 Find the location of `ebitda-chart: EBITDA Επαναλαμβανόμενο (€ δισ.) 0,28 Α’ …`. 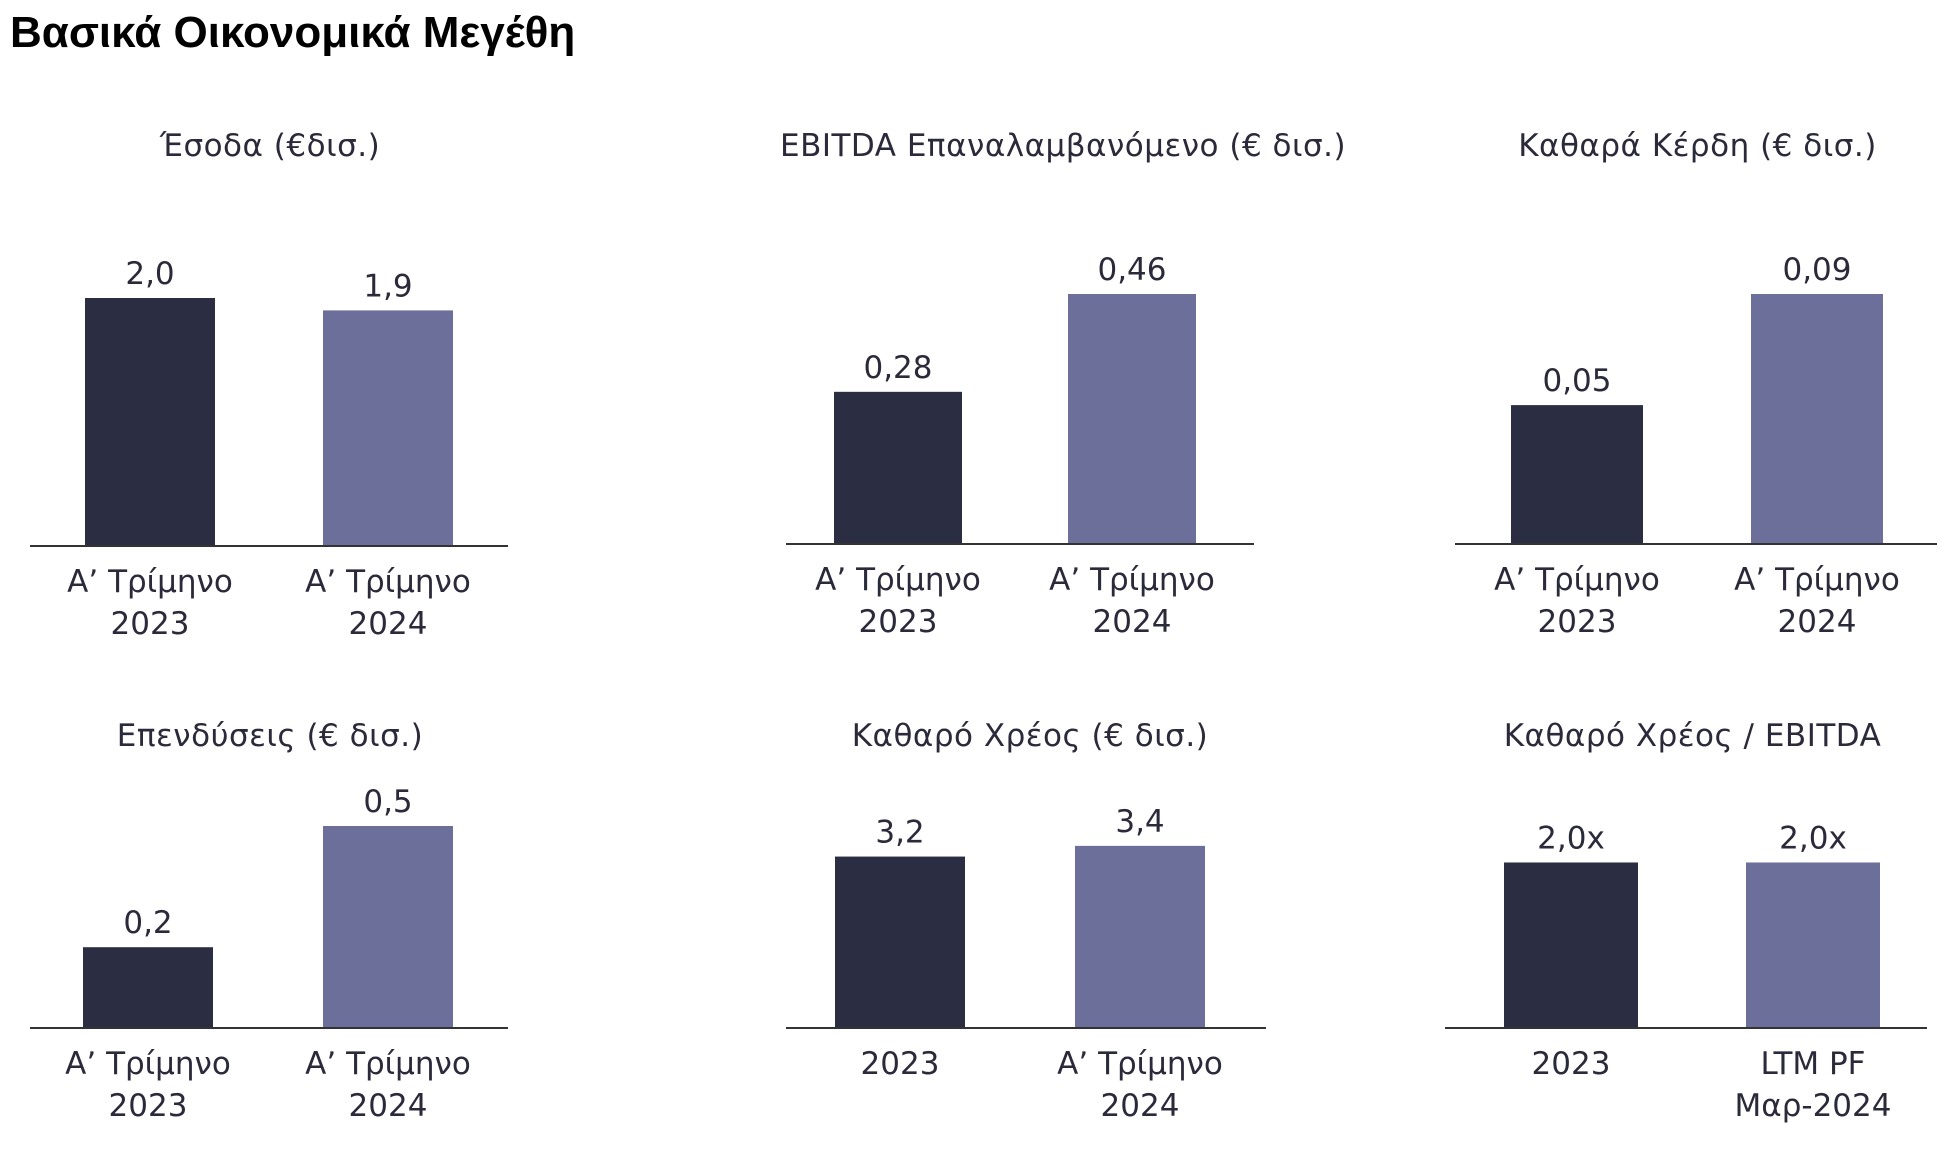

ebitda-chart: EBITDA Επαναλαμβανόμενο (€ δισ.) 0,28 Α’ … is located at coordinates (1063, 388).